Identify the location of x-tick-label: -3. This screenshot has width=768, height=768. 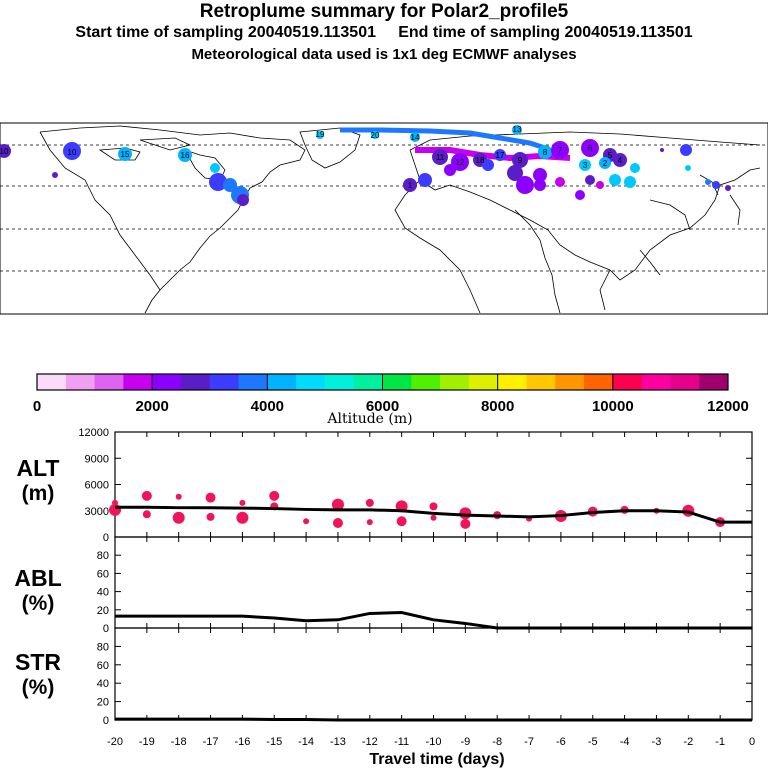
(657, 742).